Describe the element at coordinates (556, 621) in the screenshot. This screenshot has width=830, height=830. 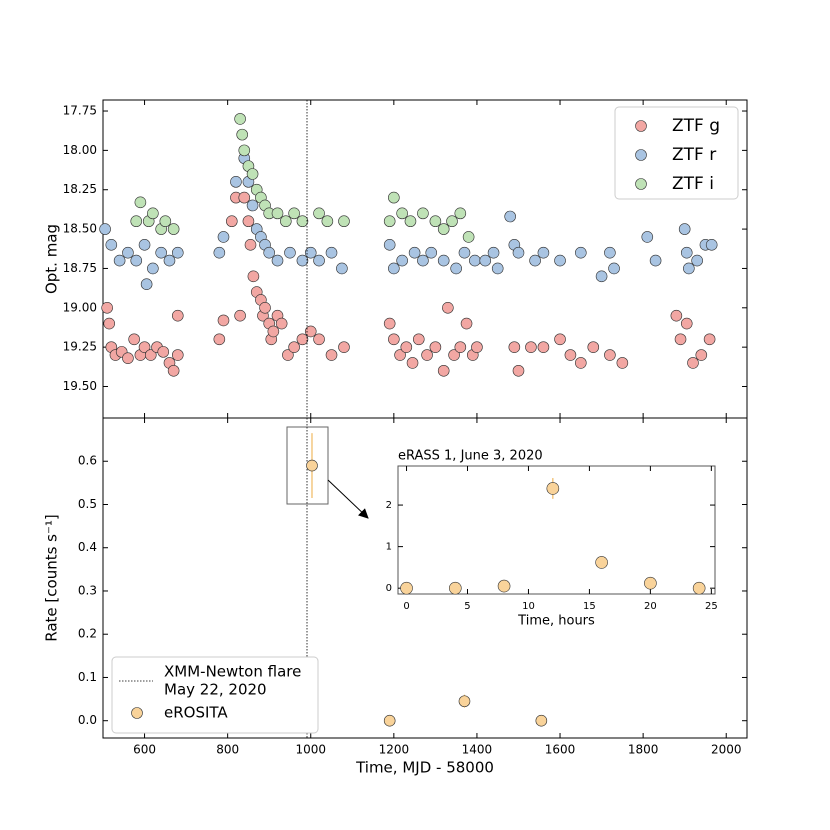
I see `x-axis-label: Time, hours` at that location.